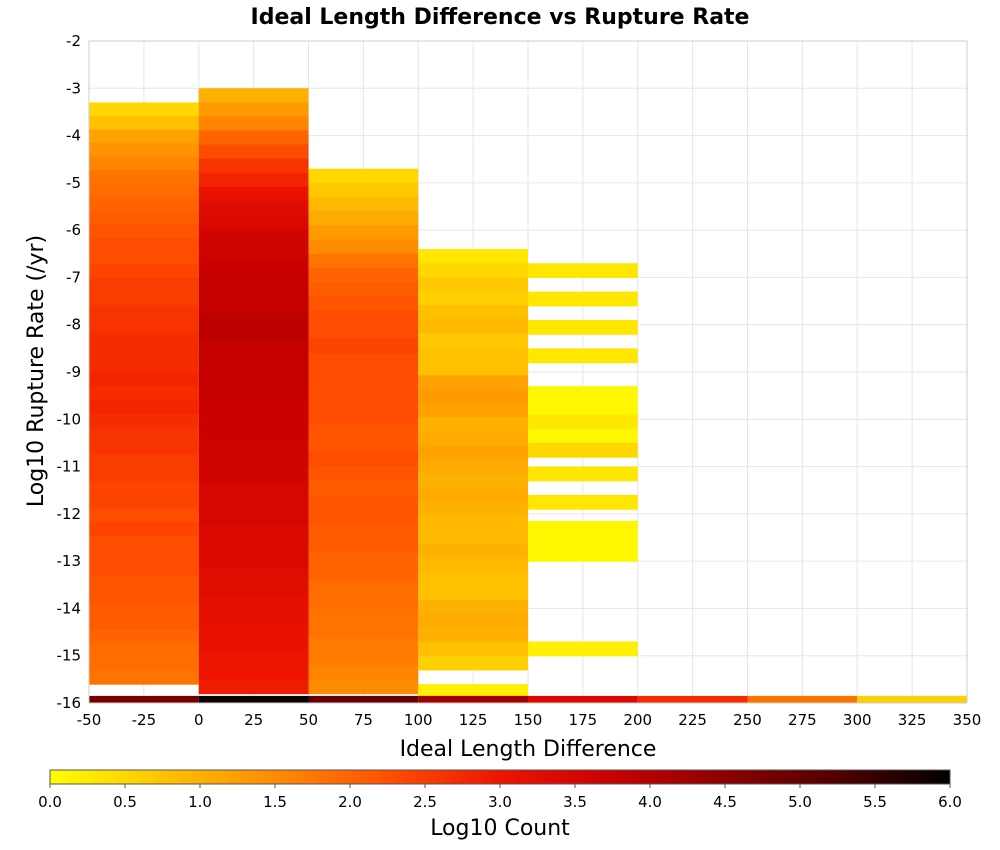 The image size is (1000, 850). Describe the element at coordinates (199, 720) in the screenshot. I see `x-tick-label: 0` at that location.